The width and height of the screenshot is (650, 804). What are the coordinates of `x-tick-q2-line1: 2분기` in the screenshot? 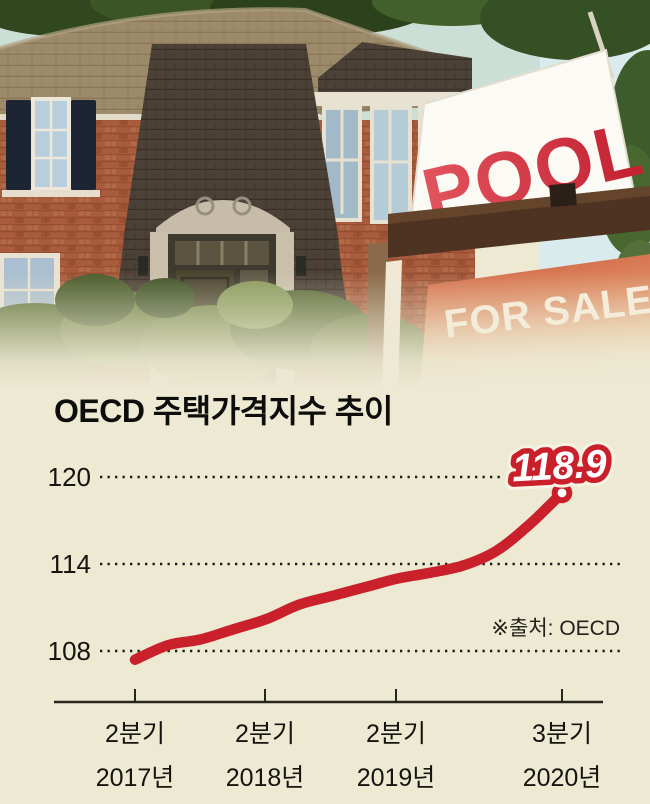 It's located at (265, 734).